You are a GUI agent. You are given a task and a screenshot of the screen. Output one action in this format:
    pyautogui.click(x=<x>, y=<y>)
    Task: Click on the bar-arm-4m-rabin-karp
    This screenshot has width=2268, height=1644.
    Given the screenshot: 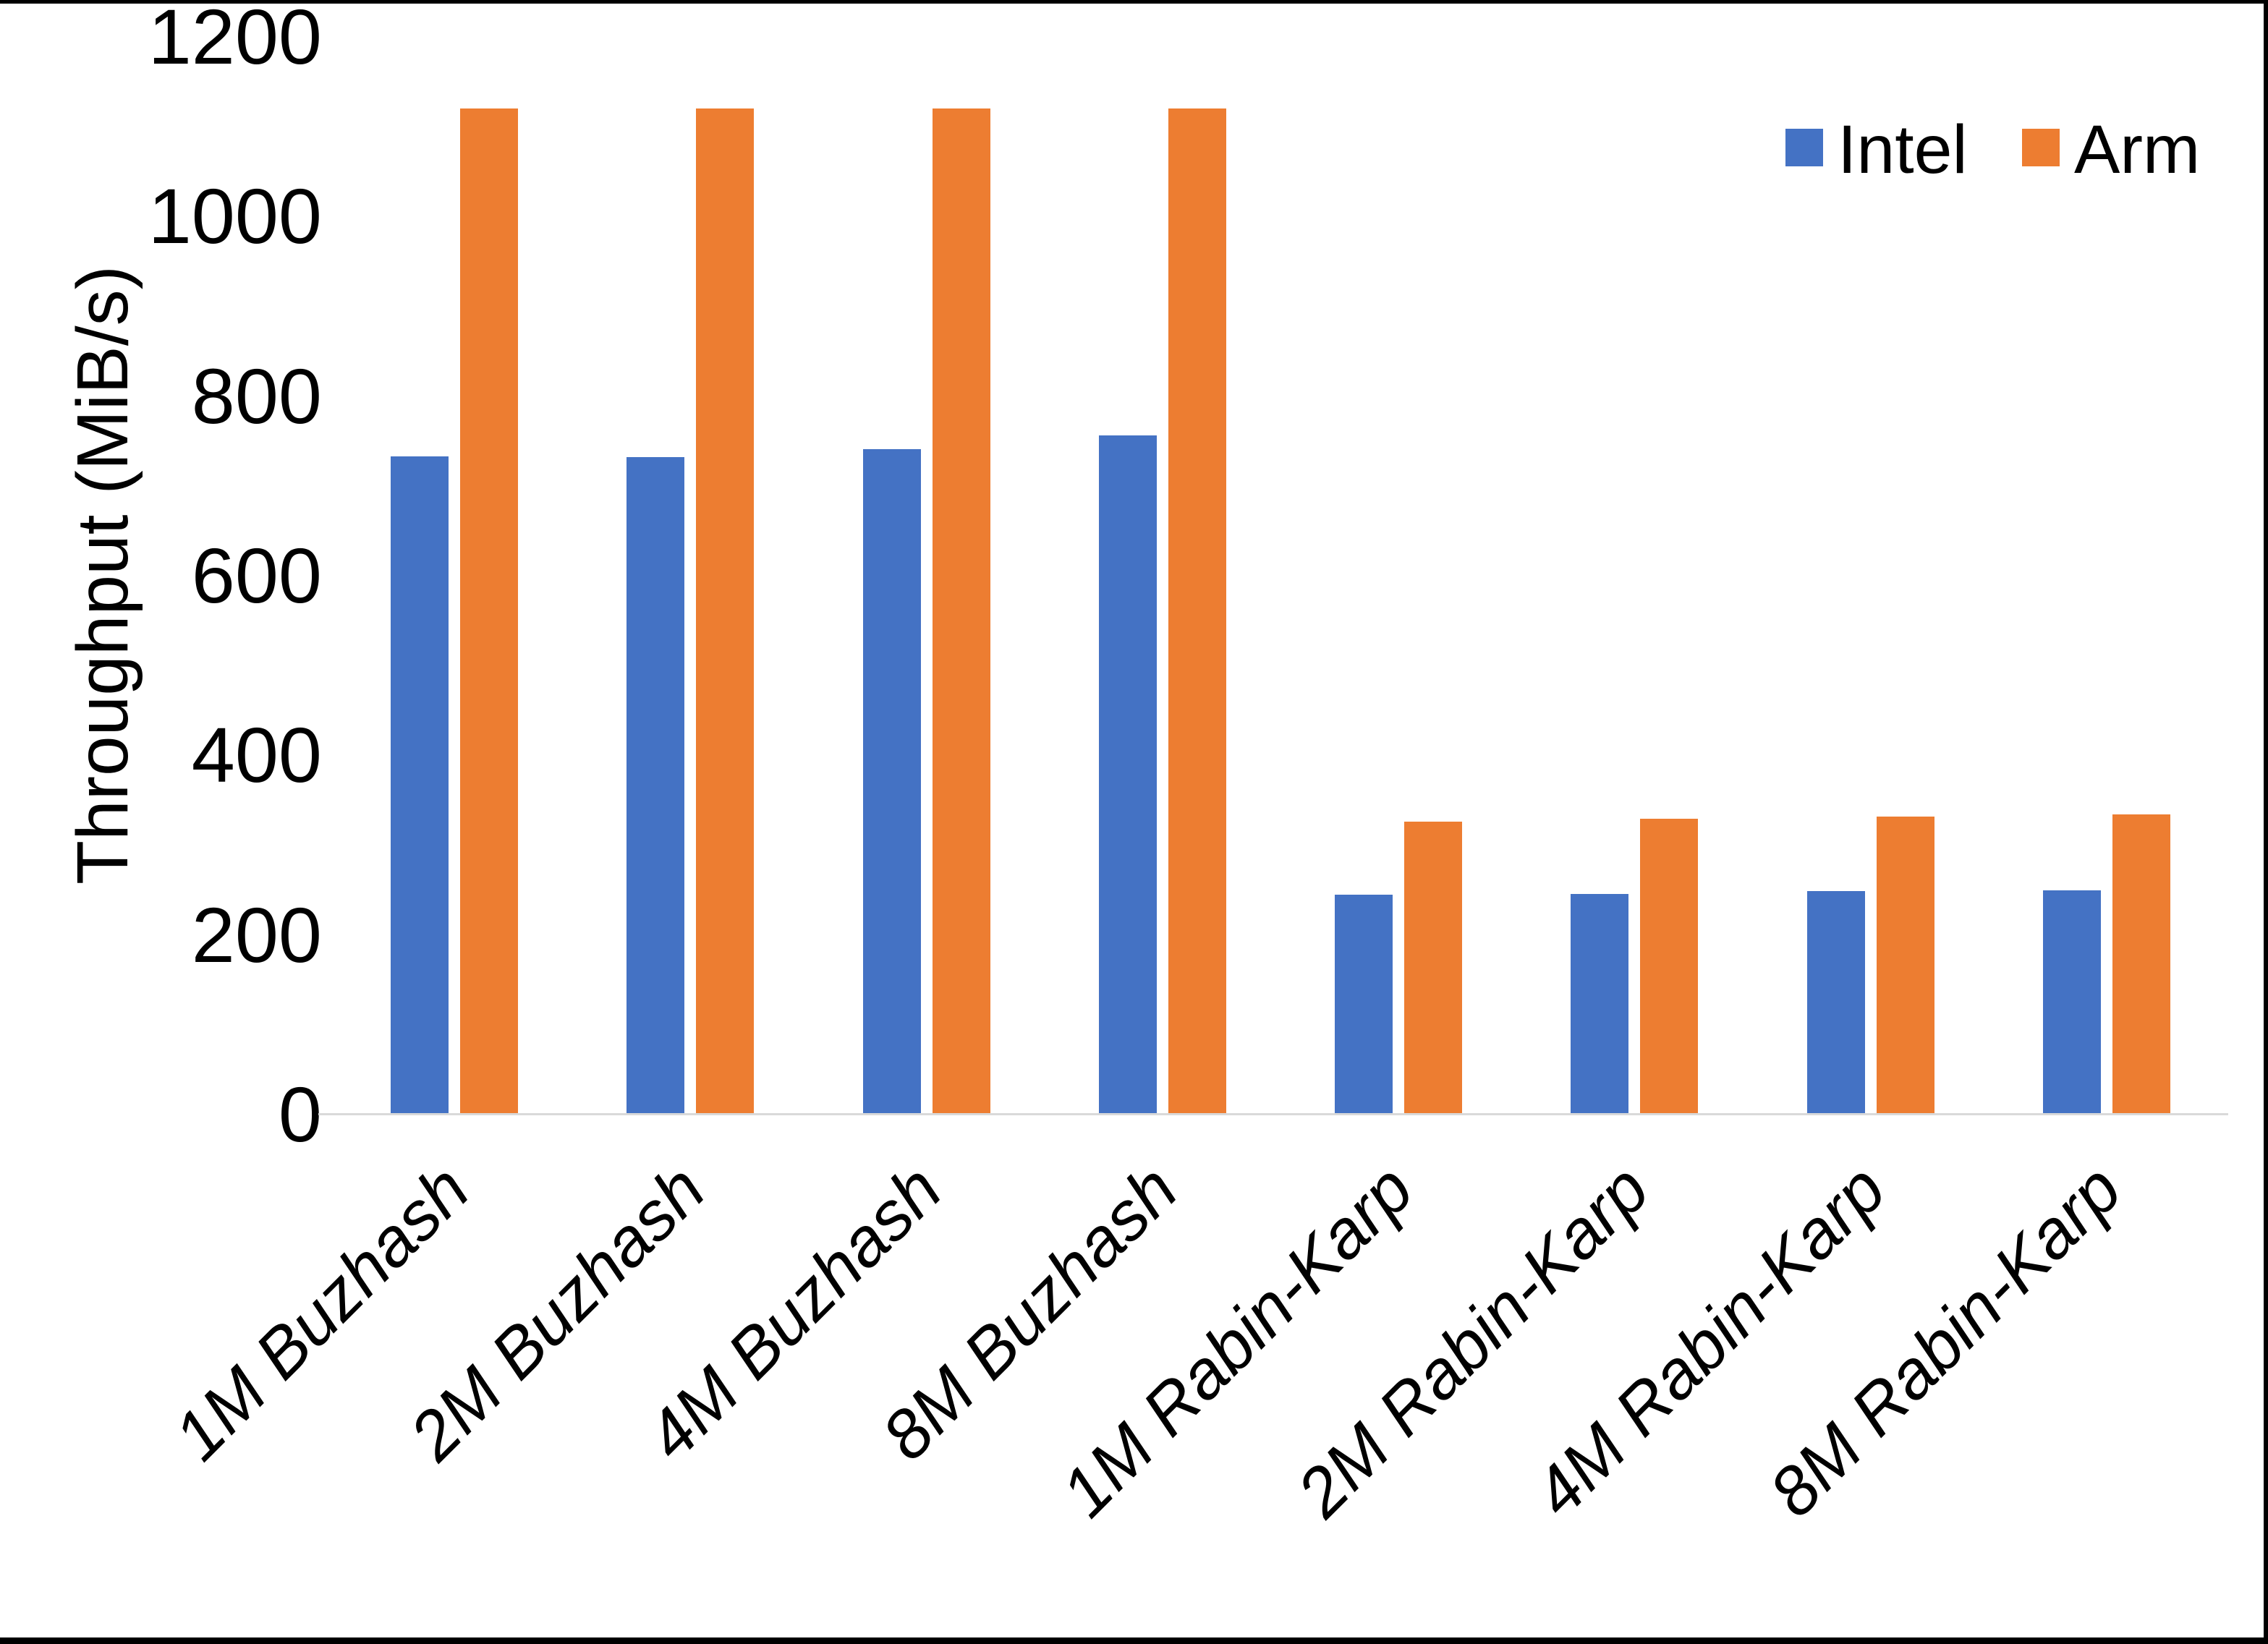 What is the action you would take?
    pyautogui.click(x=1905, y=966)
    